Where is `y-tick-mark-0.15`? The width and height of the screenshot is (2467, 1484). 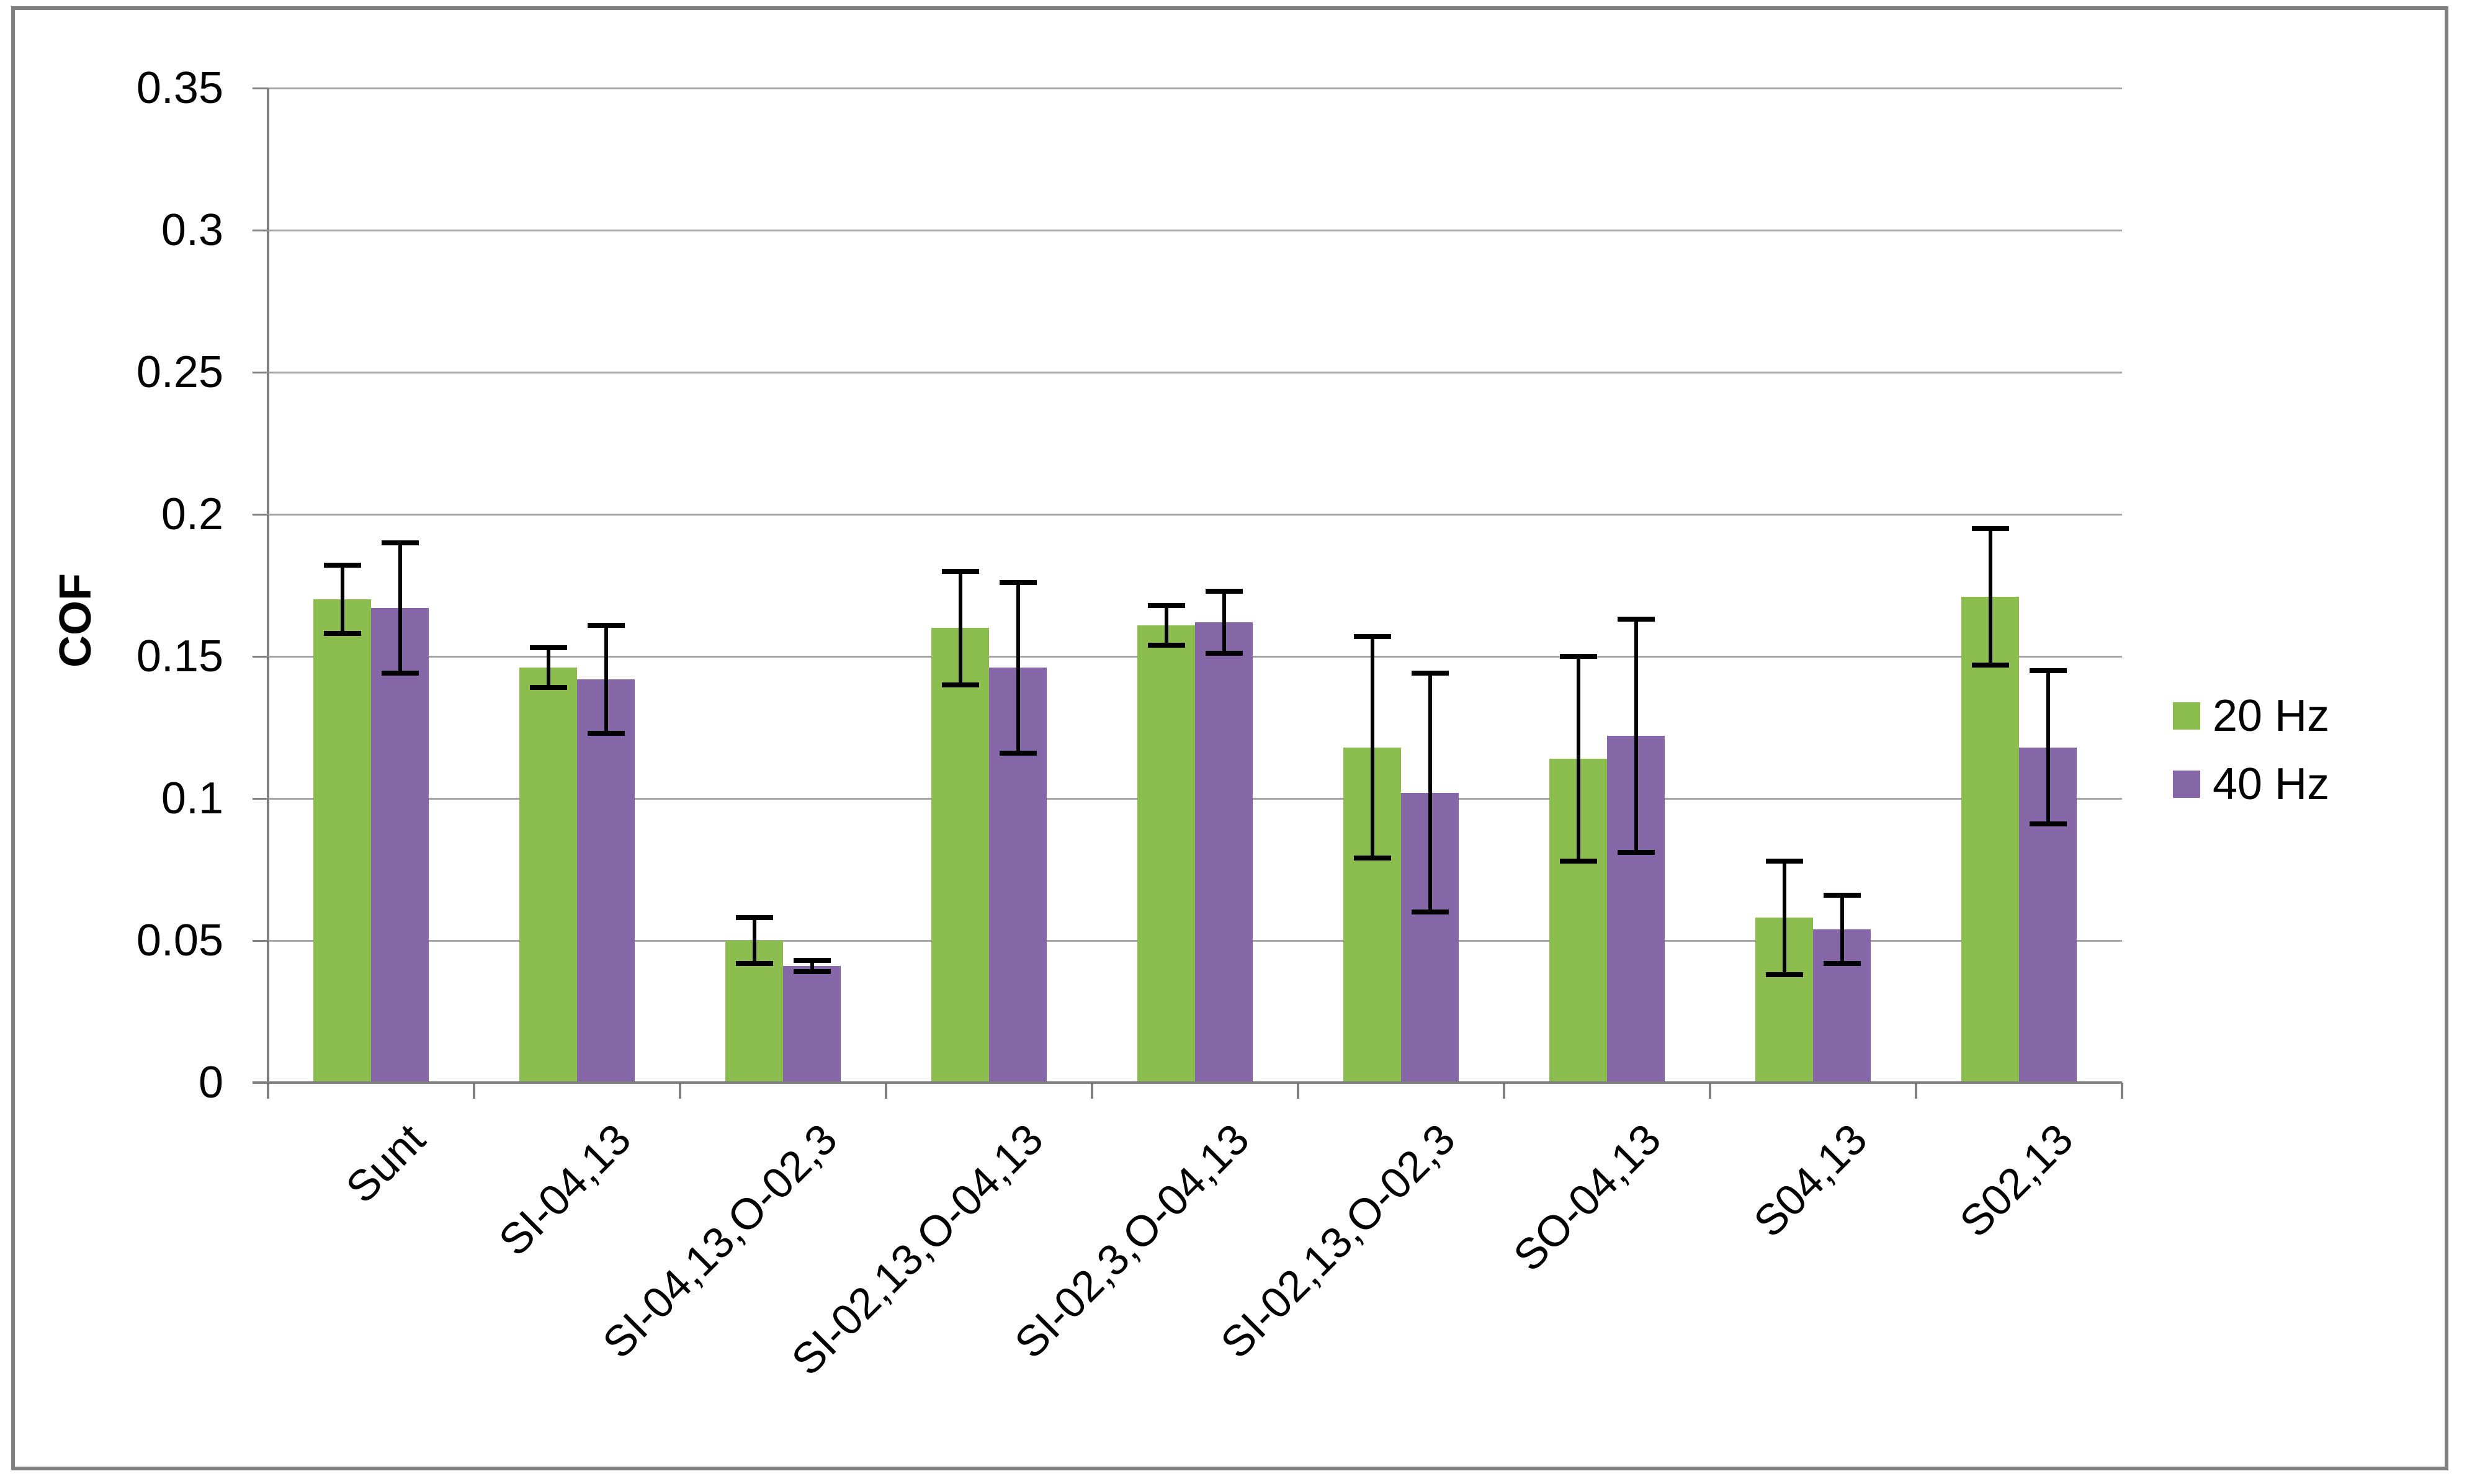
y-tick-mark-0.15 is located at coordinates (261, 657).